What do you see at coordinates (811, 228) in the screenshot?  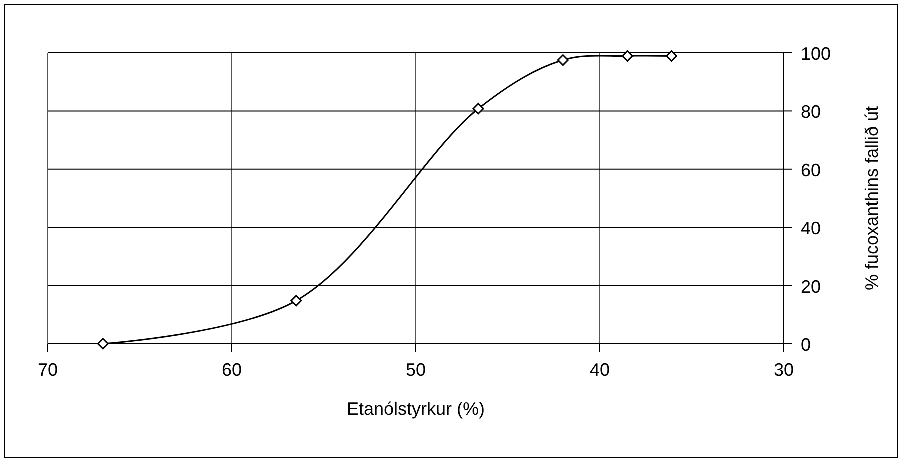 I see `y-tick-label: 40` at bounding box center [811, 228].